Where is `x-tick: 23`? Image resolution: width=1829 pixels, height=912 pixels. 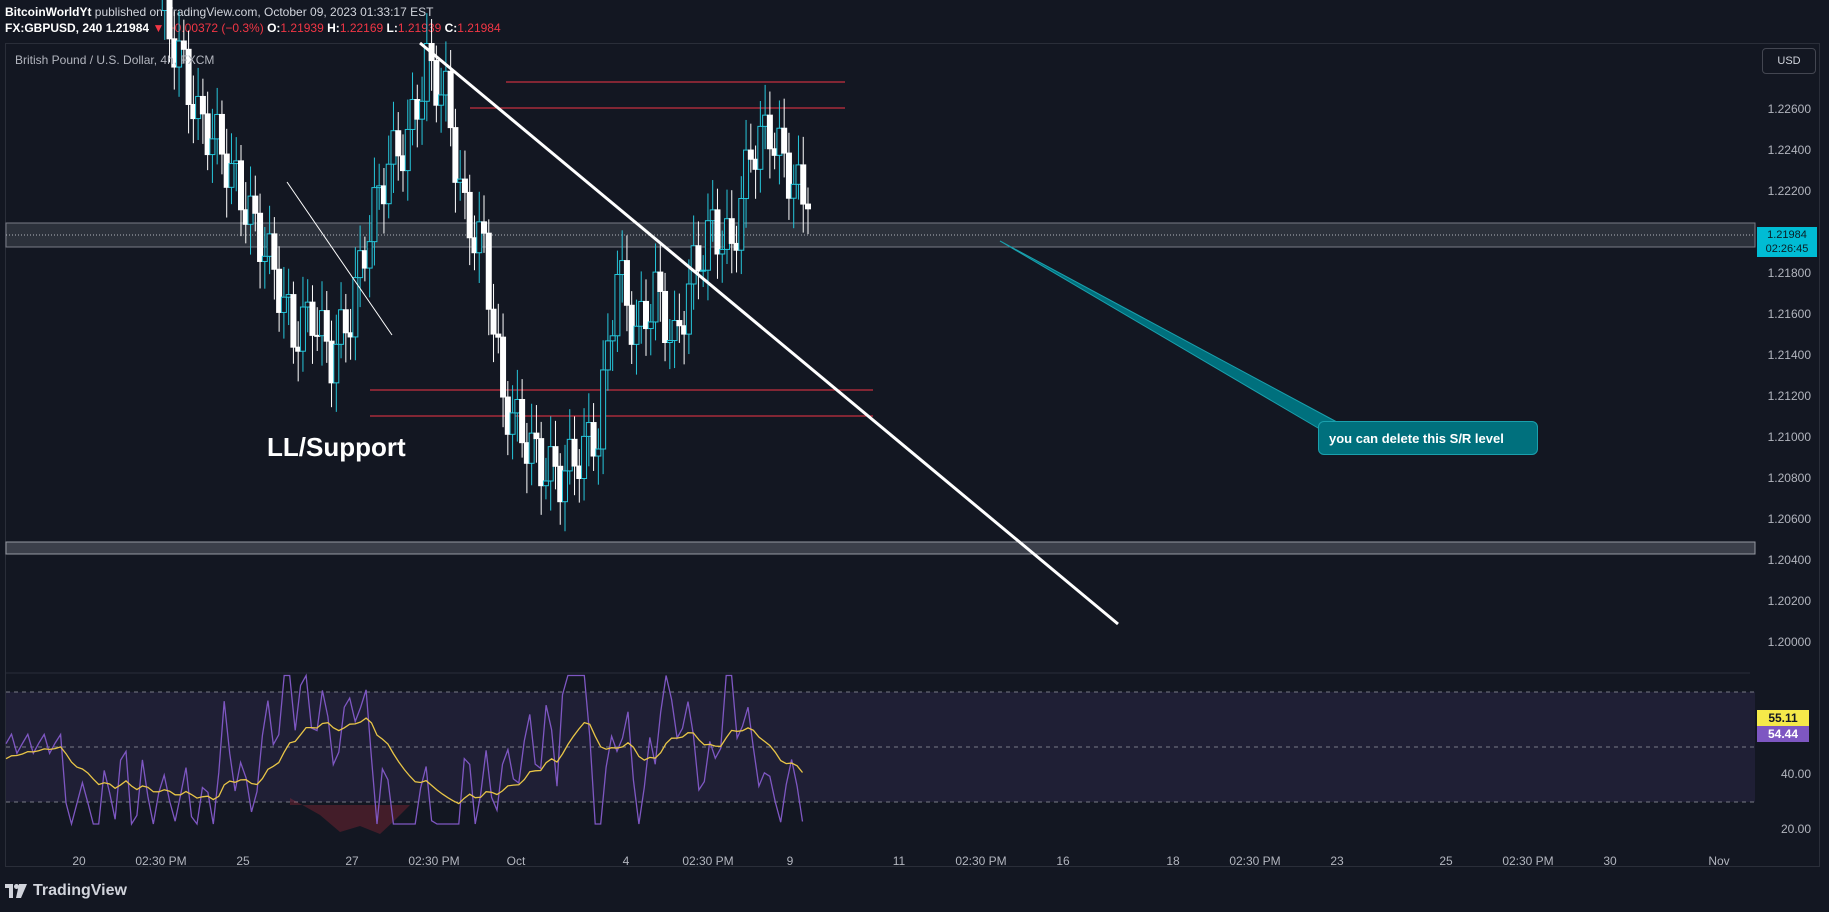 x-tick: 23 is located at coordinates (1337, 861).